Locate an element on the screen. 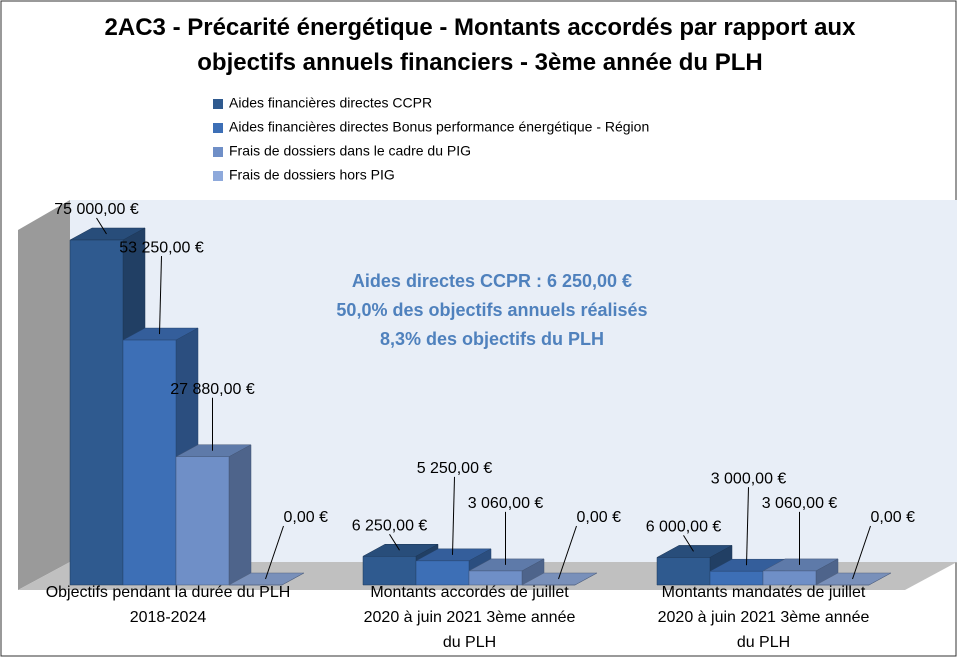 The image size is (957, 657). value-label: 3 000,00 € is located at coordinates (749, 478).